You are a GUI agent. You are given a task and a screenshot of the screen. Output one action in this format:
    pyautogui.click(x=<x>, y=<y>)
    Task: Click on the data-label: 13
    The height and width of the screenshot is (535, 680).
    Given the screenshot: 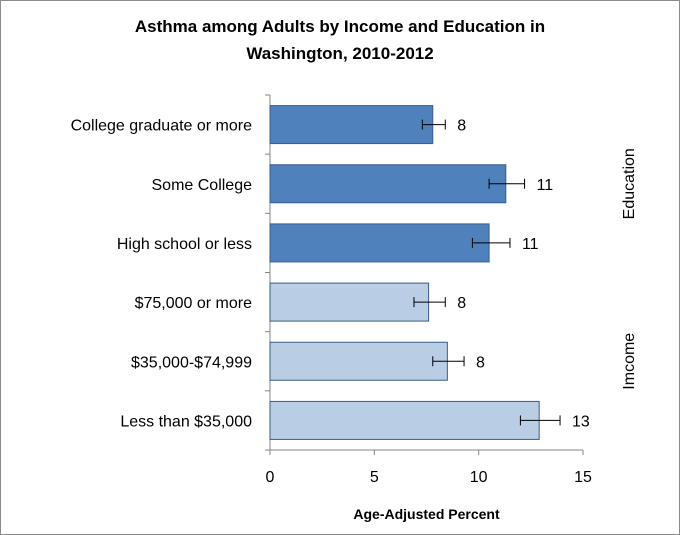 What is the action you would take?
    pyautogui.click(x=581, y=421)
    